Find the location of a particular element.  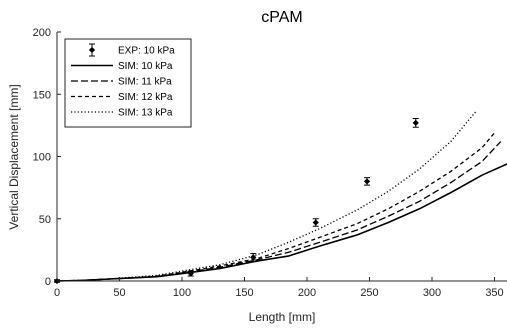

legend-label: EXP: 10 kPa is located at coordinates (146, 51).